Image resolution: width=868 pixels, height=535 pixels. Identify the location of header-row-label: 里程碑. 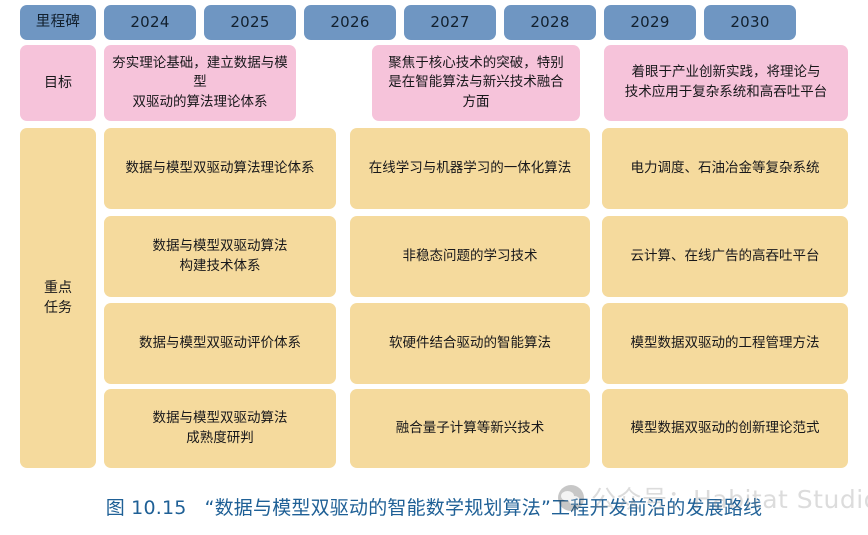
(58, 22).